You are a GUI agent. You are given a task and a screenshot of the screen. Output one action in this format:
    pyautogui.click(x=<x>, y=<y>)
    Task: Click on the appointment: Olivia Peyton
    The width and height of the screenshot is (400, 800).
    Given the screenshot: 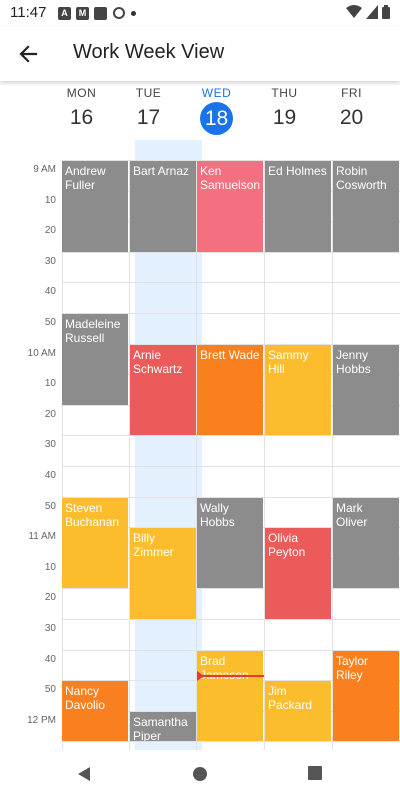 What is the action you would take?
    pyautogui.click(x=298, y=573)
    